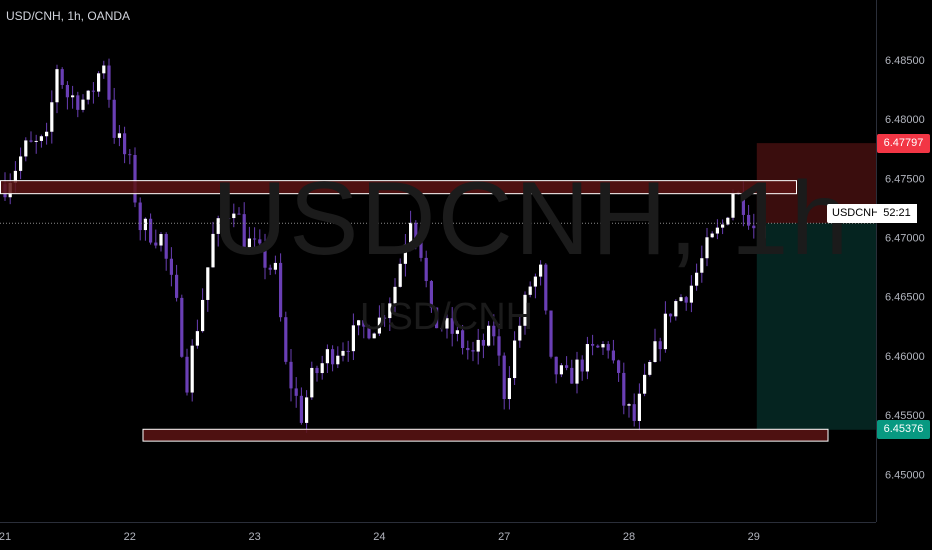  Describe the element at coordinates (531, 219) in the screenshot. I see `symbol-watermark: USDCNH, 1h` at that location.